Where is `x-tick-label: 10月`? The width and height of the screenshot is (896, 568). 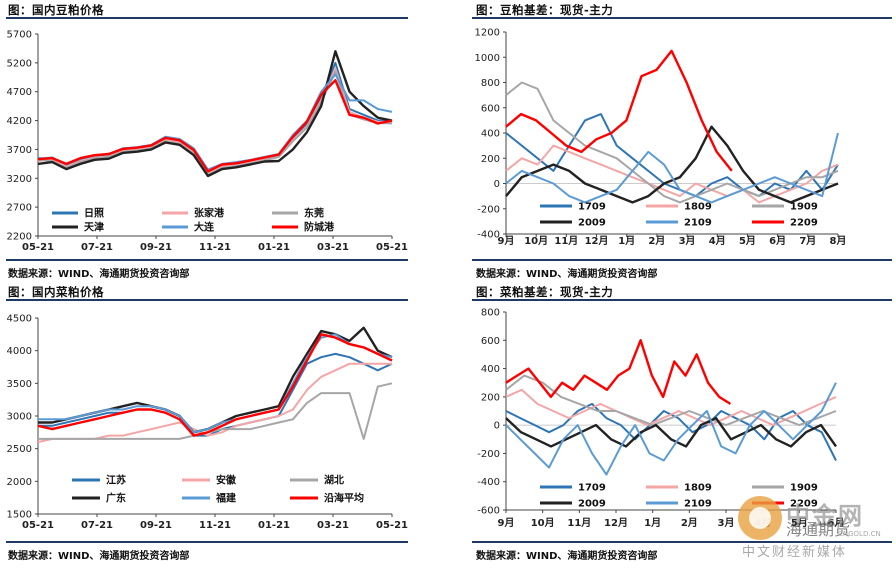
x-tick-label: 10月 is located at coordinates (543, 523).